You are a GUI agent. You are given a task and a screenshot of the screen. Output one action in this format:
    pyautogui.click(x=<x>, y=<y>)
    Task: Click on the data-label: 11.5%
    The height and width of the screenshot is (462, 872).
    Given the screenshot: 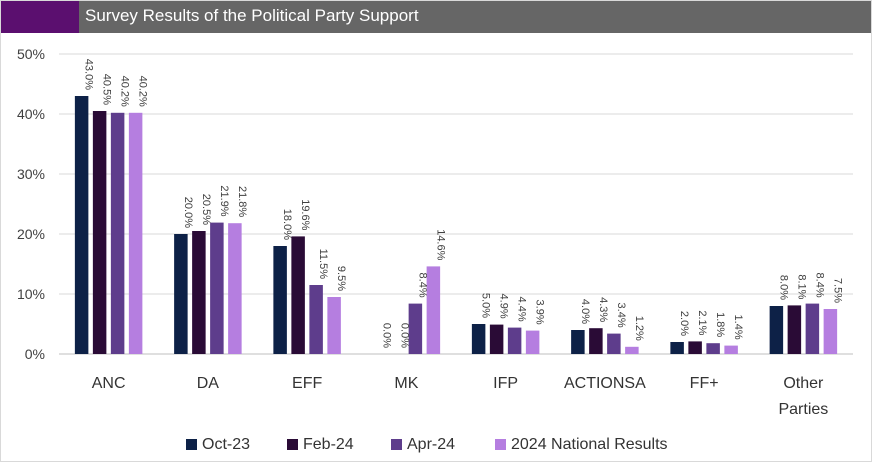 What is the action you would take?
    pyautogui.click(x=323, y=264)
    